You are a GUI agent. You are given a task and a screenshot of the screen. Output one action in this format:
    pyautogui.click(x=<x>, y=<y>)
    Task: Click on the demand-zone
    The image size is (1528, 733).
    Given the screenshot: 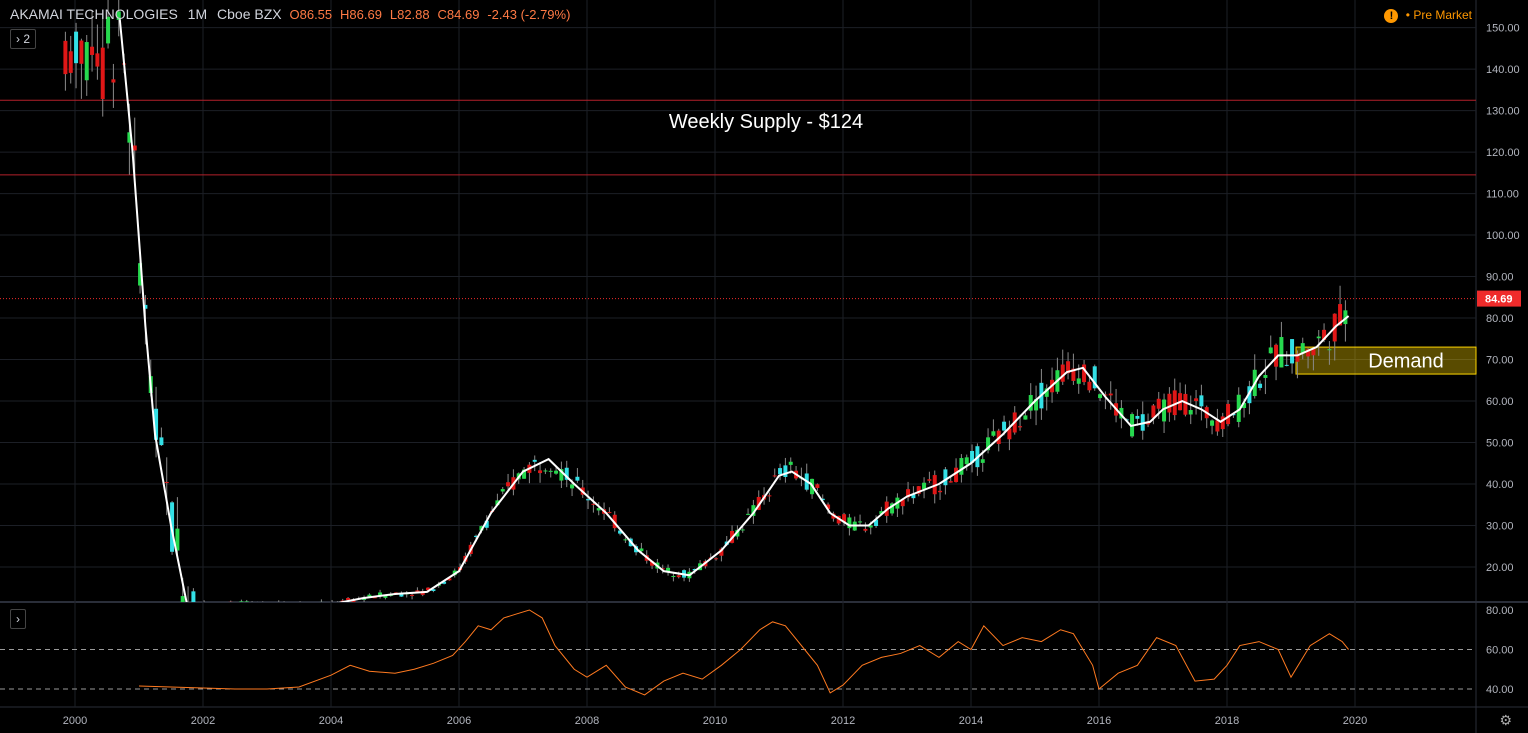 What is the action you would take?
    pyautogui.click(x=1386, y=360)
    